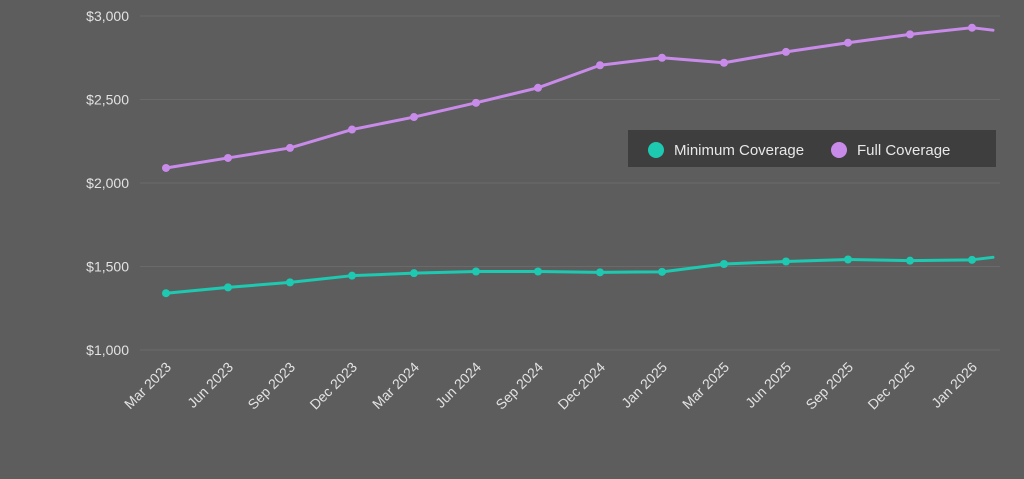  I want to click on y-axis-ticks: $1,000 $1,500 $2,000 $2,500 $3,000, so click(107, 183).